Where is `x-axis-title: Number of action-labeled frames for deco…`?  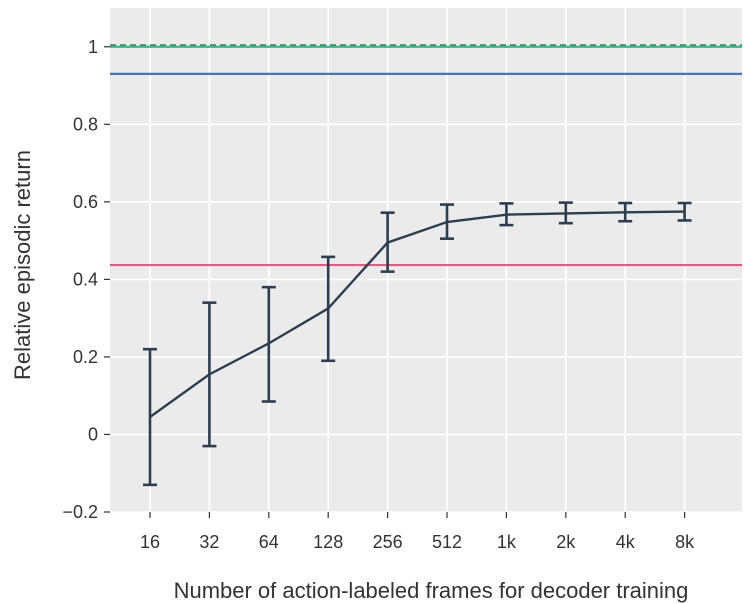 x-axis-title: Number of action-labeled frames for deco… is located at coordinates (431, 590).